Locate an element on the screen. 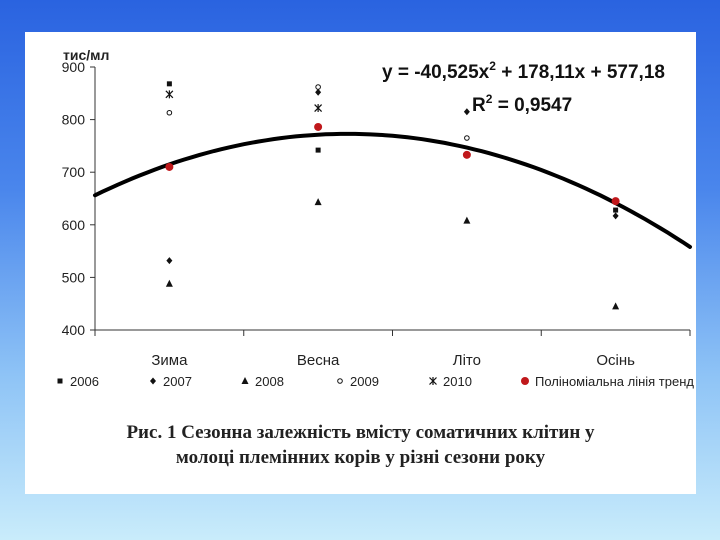 The height and width of the screenshot is (540, 720). legend-item: 2006 is located at coordinates (78, 381).